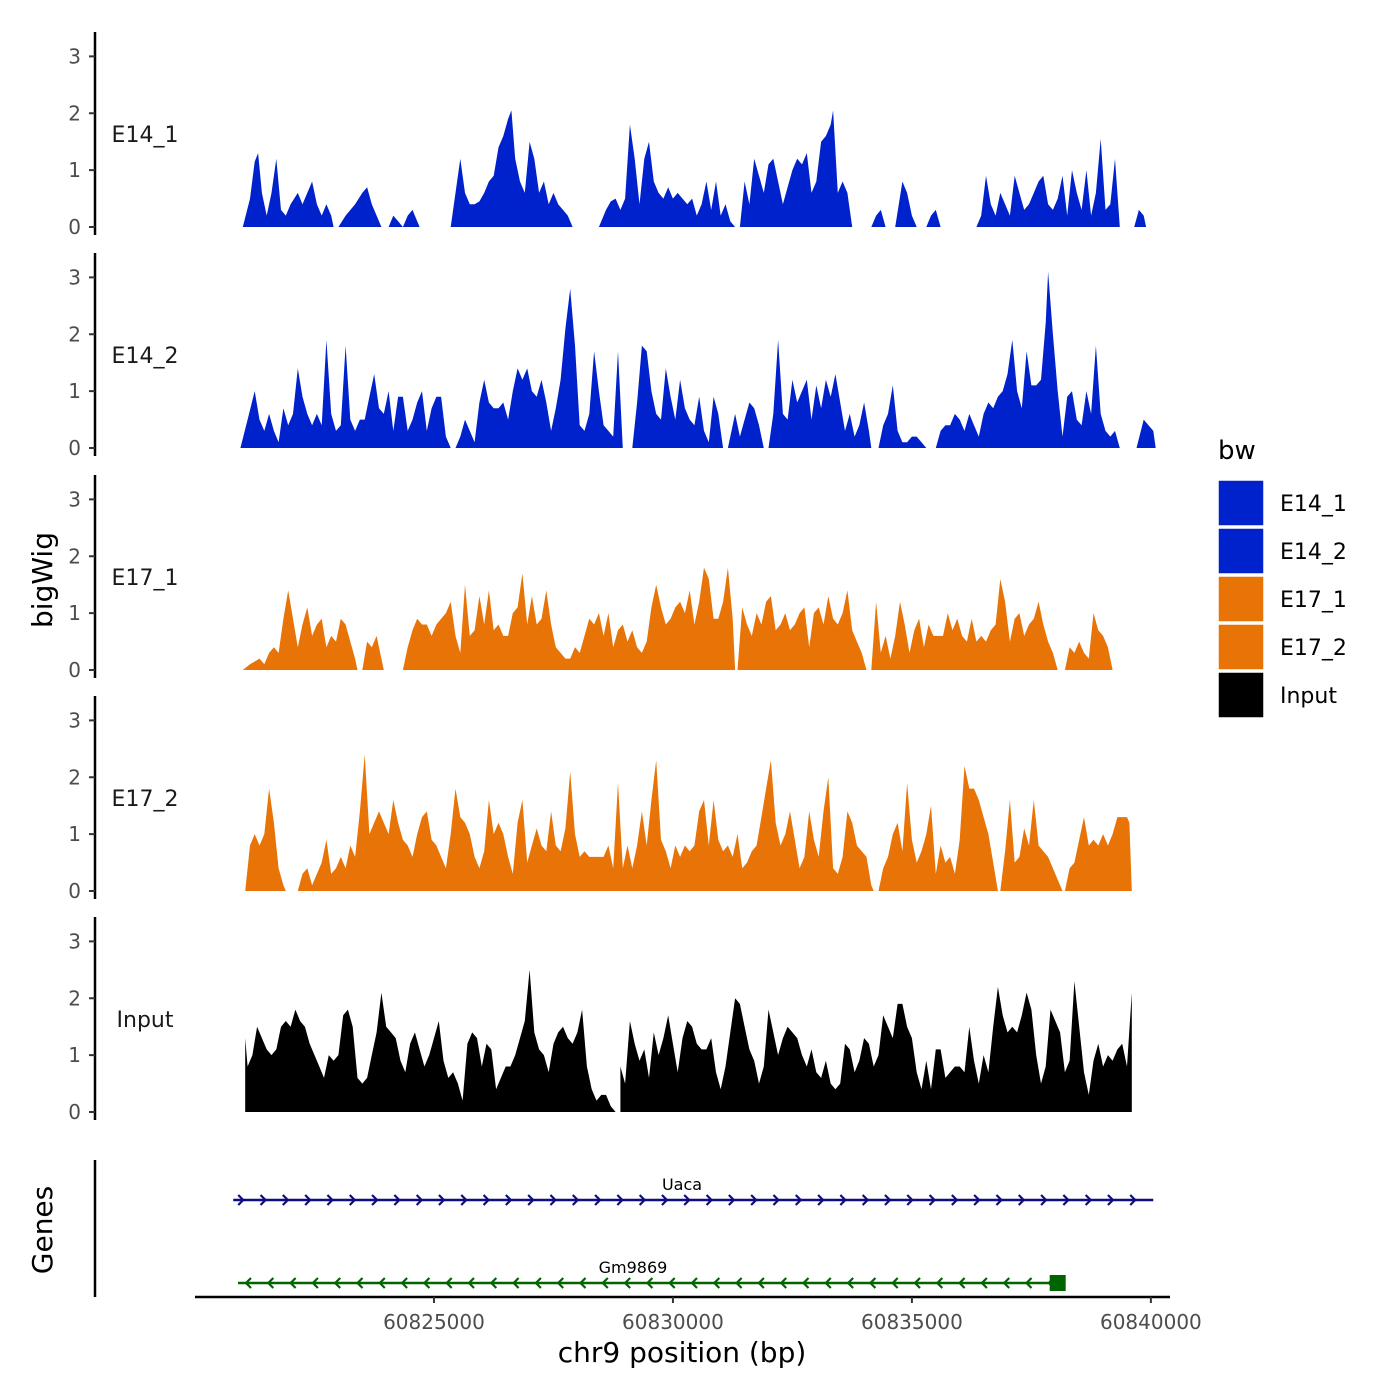 Image resolution: width=1400 pixels, height=1400 pixels. Describe the element at coordinates (1308, 696) in the screenshot. I see `legend-label: Input` at that location.